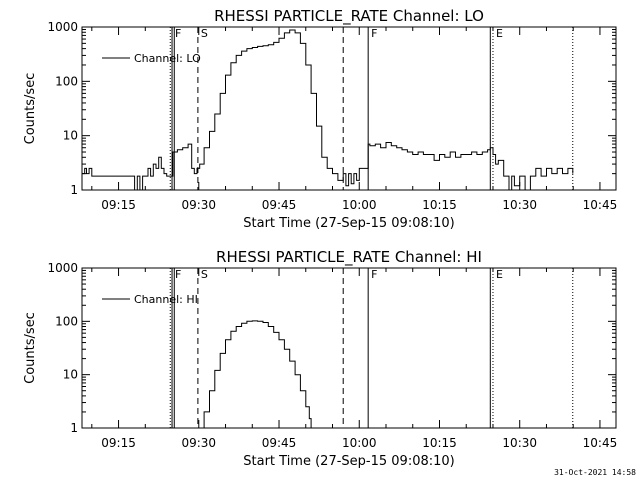 This screenshot has width=640, height=480. What do you see at coordinates (349, 257) in the screenshot?
I see `chart-title: RHESSI PARTICLE_RATE Channel: HI` at bounding box center [349, 257].